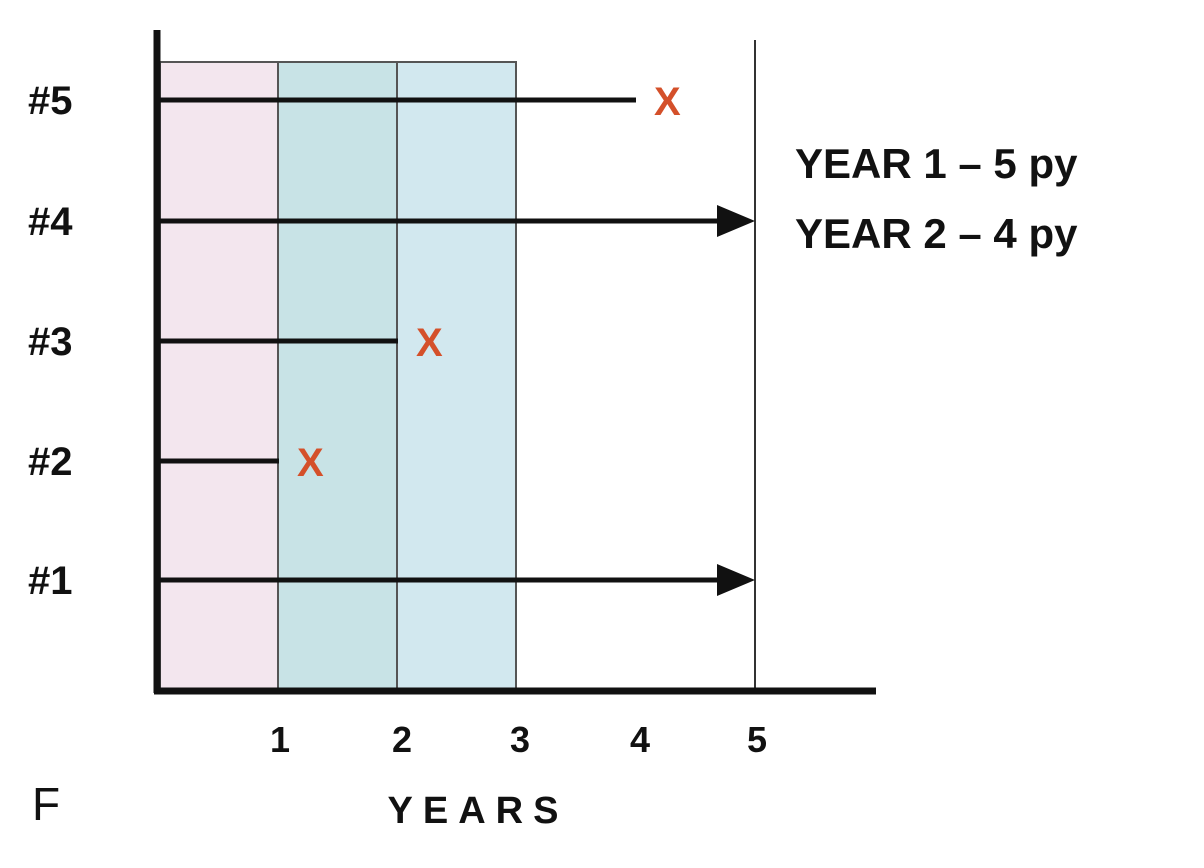 The image size is (1204, 868). I want to click on annotation-year-1: YEAR 1 – 5 py, so click(936, 163).